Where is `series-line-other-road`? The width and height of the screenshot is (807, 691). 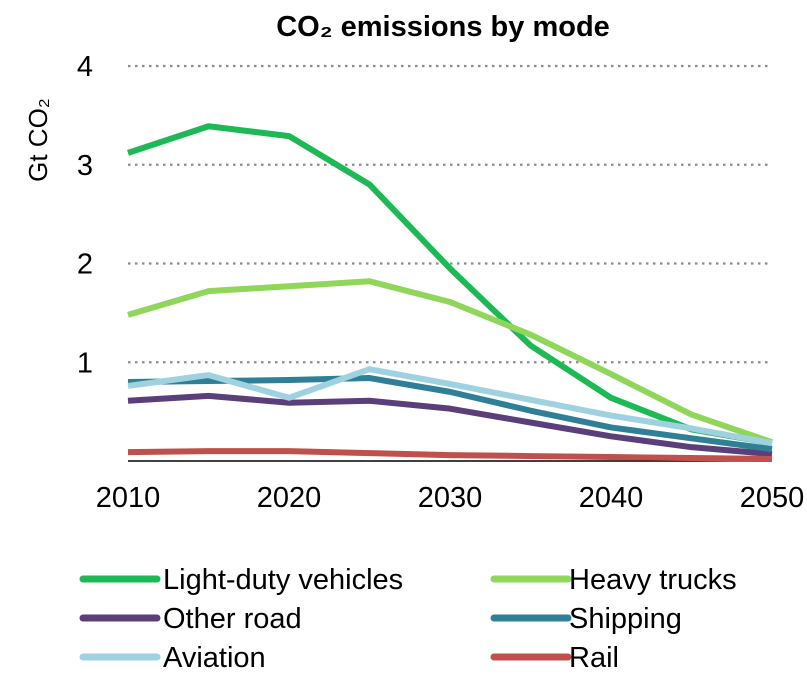
series-line-other-road is located at coordinates (450, 425).